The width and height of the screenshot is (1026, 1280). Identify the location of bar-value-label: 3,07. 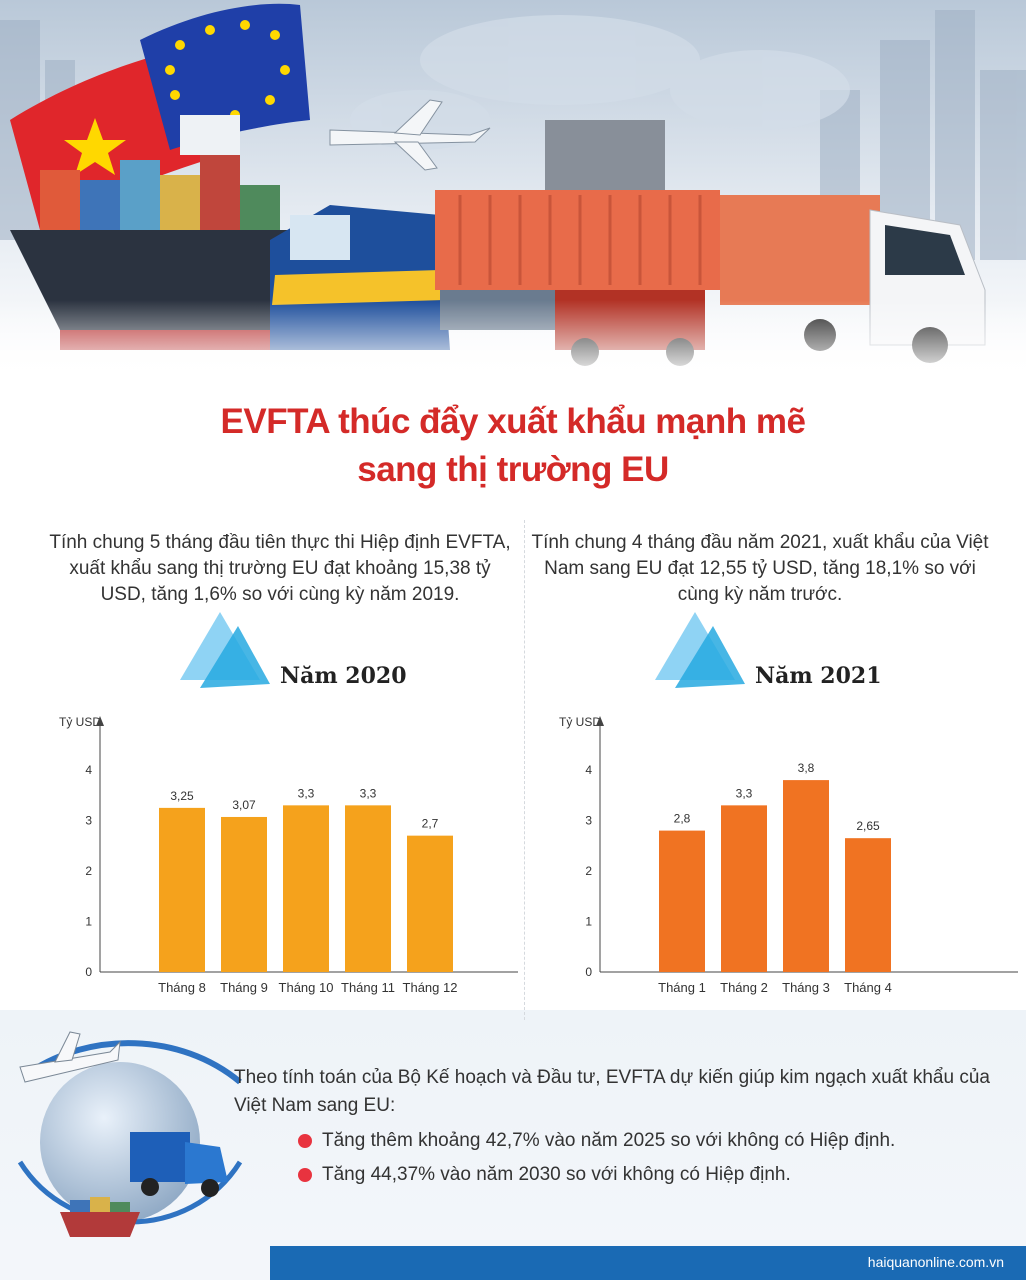
(244, 805).